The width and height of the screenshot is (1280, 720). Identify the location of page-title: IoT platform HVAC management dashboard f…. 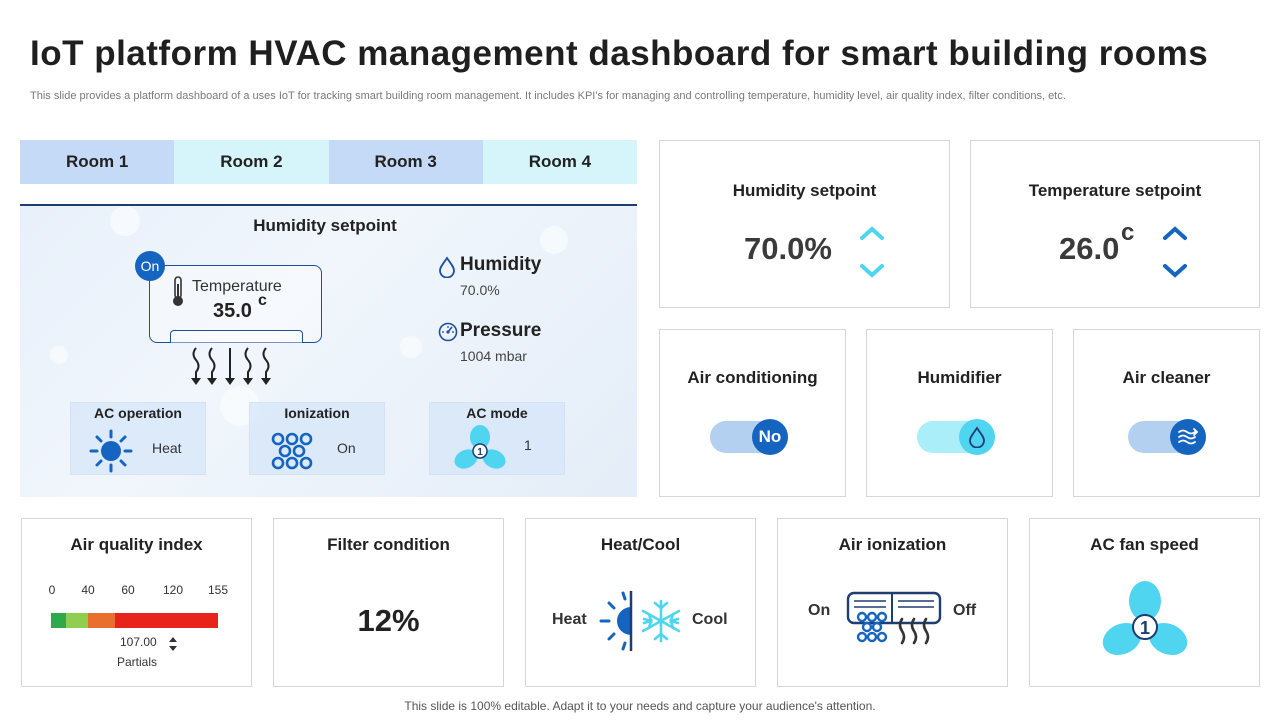
(619, 53).